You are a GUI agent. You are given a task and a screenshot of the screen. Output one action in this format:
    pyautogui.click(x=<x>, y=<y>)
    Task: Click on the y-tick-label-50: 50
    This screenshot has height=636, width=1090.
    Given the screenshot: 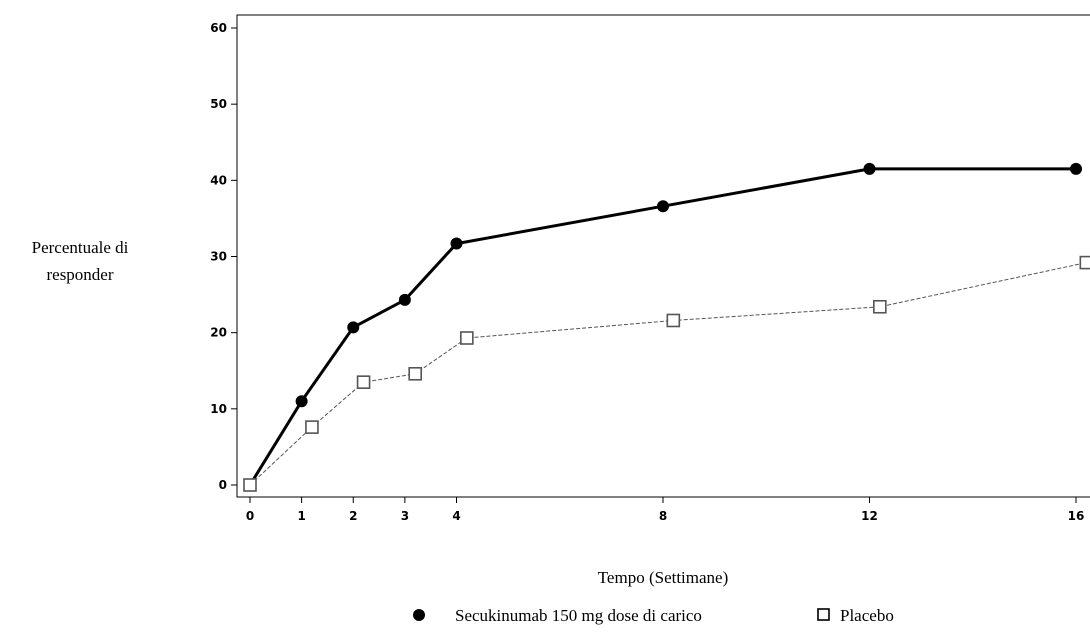 What is the action you would take?
    pyautogui.click(x=218, y=104)
    